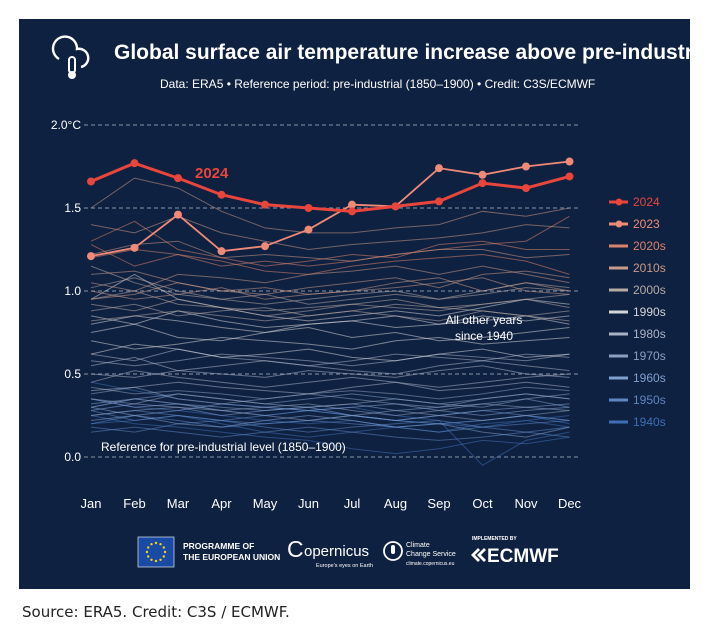 Image resolution: width=710 pixels, height=637 pixels. I want to click on eu-logo: PROGRAMME OF THE EUROPEAN UNION, so click(208, 552).